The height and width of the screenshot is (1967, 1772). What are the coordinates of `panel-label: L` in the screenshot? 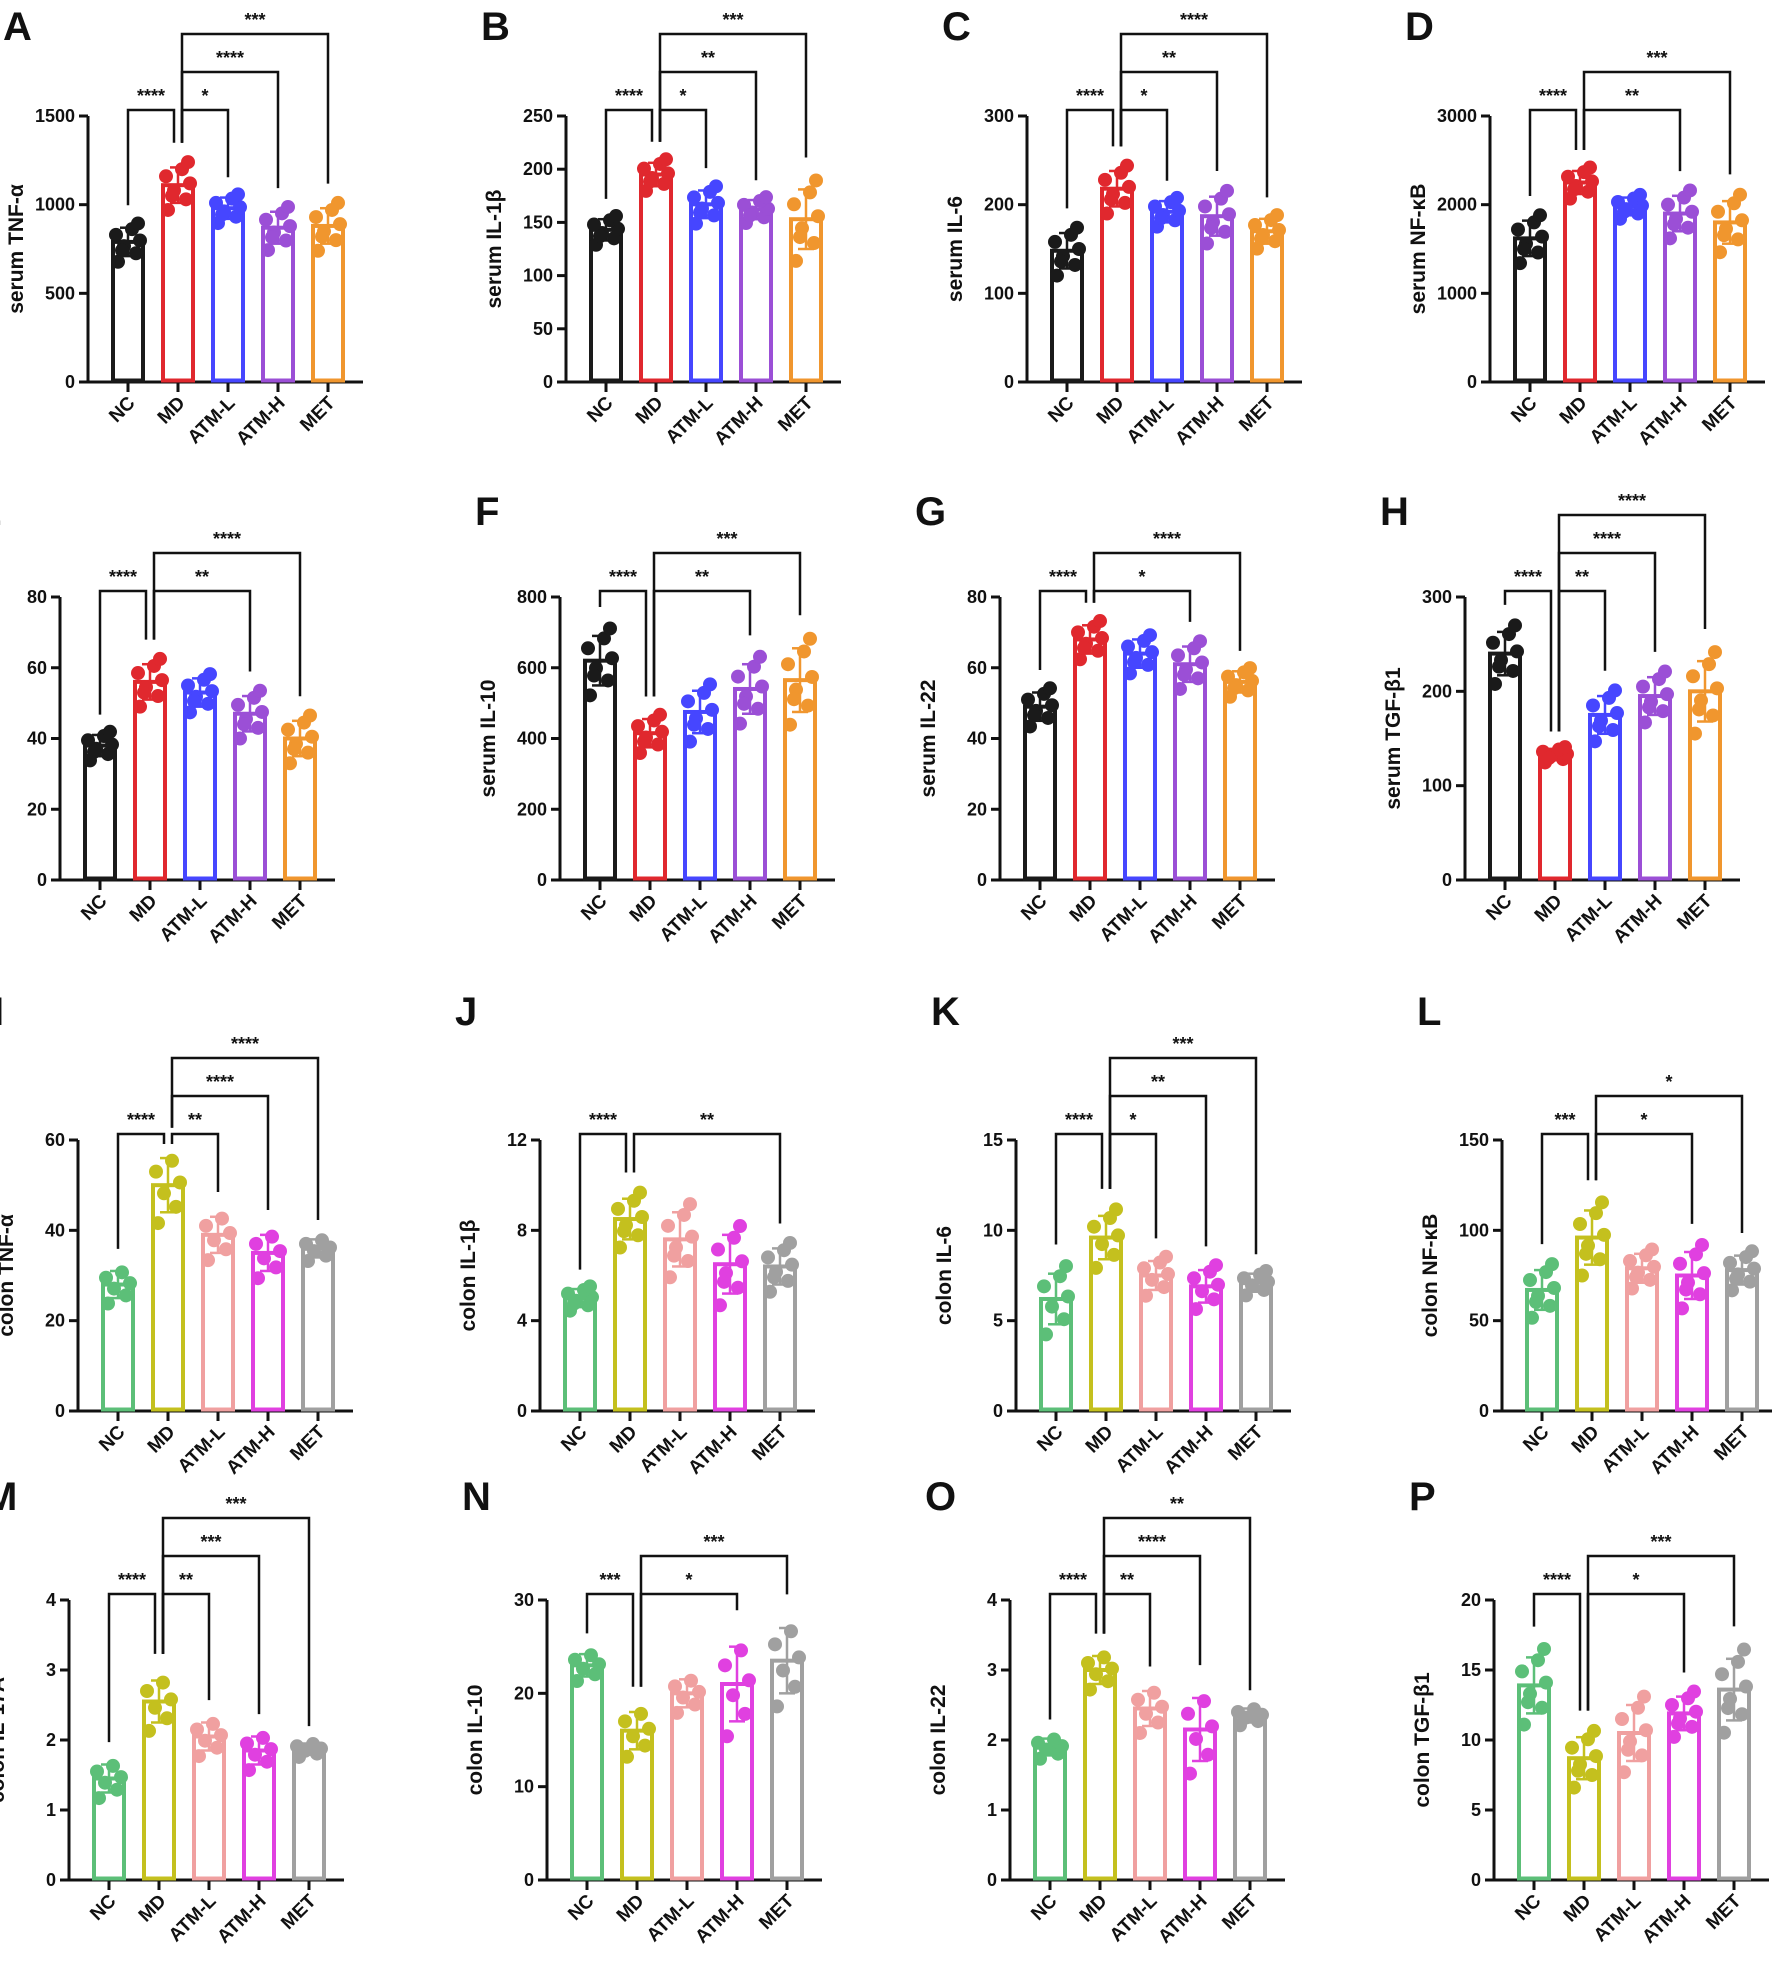 It's located at (1429, 1012).